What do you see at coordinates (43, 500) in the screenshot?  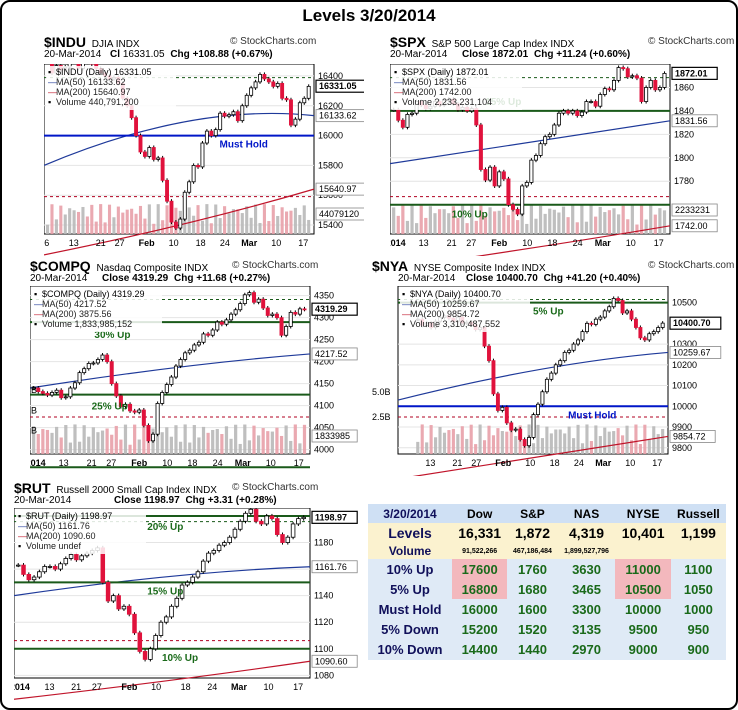 I see `date: 20-Mar-2014` at bounding box center [43, 500].